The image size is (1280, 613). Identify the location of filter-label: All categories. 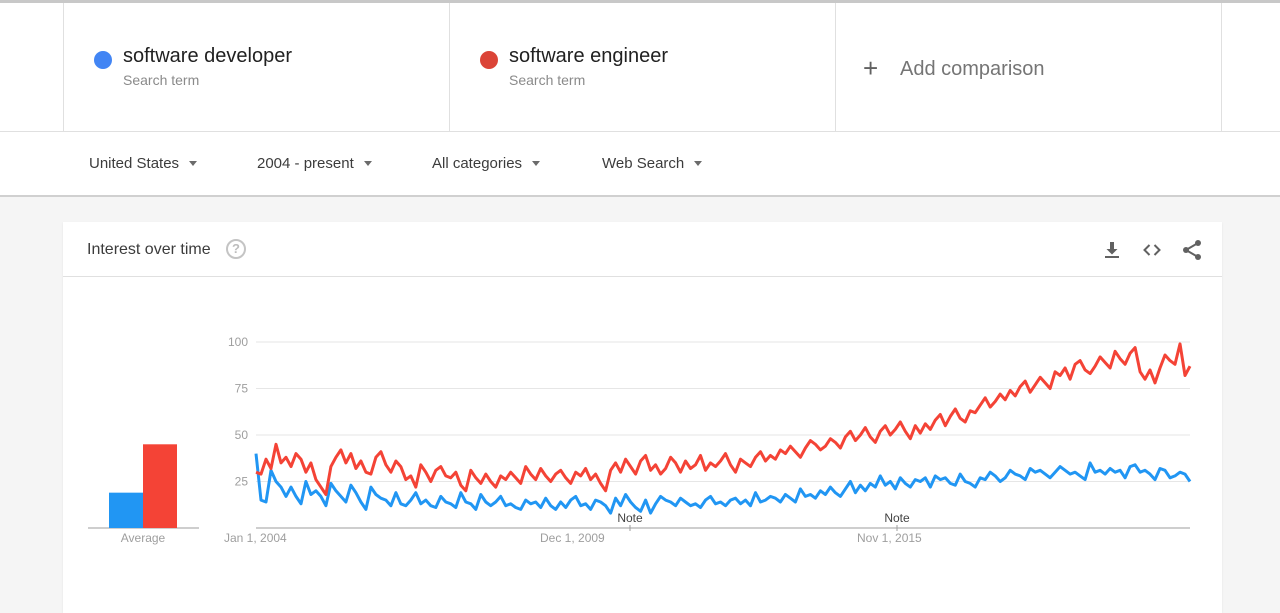
(477, 163).